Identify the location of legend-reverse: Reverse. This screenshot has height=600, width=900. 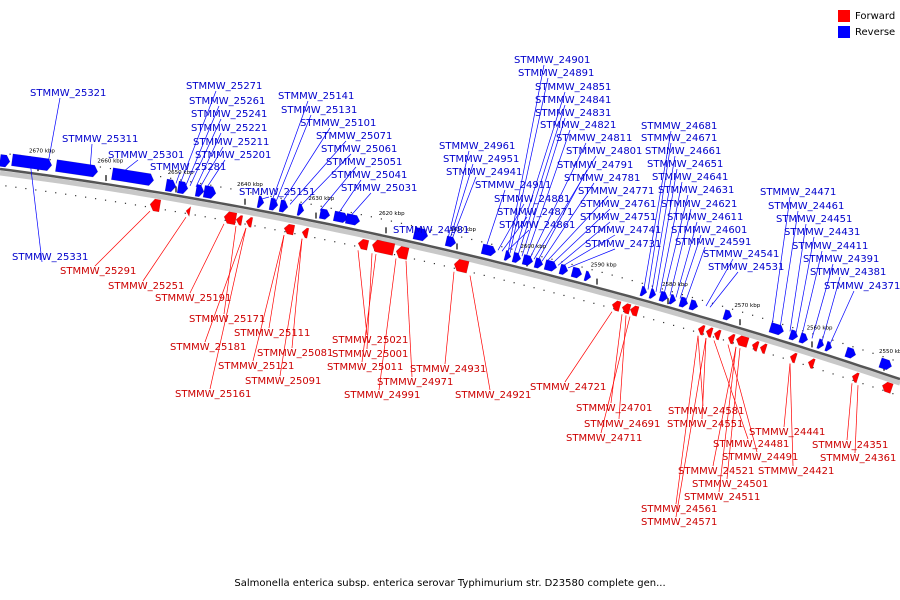
(866, 32).